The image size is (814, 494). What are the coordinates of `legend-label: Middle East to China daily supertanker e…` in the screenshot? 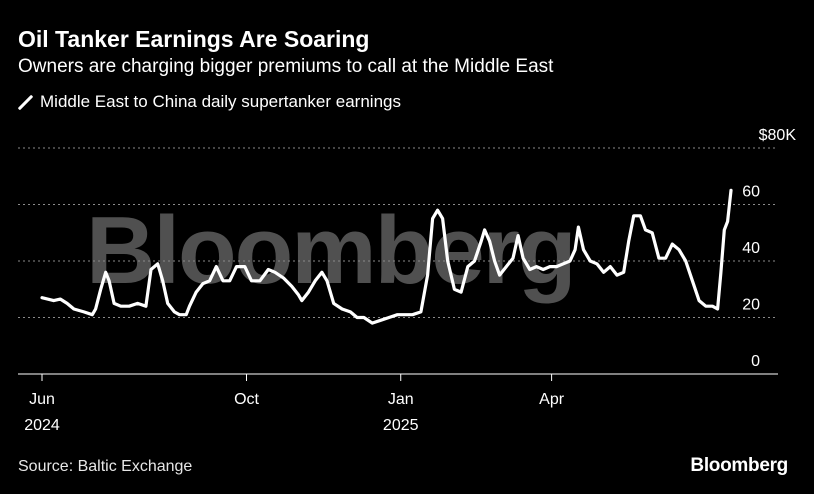 It's located at (220, 101).